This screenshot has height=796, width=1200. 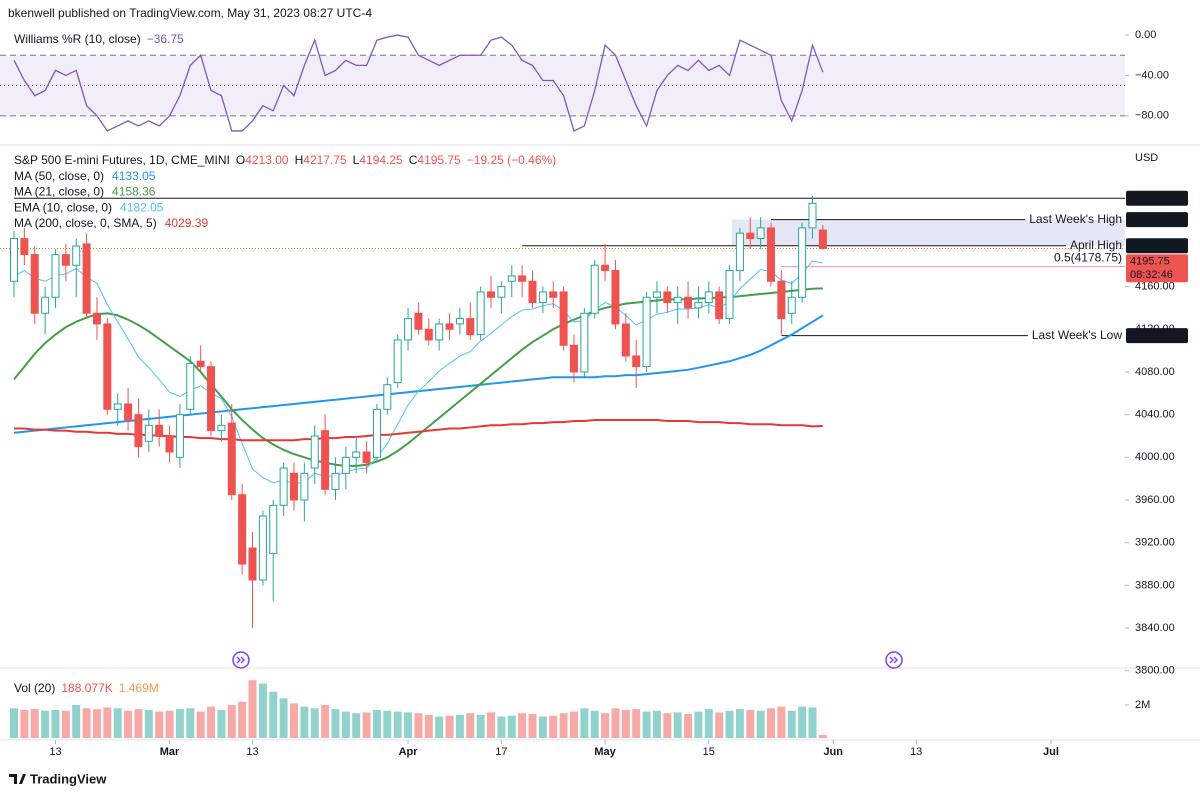 I want to click on price-box-label: 4242.75, so click(x=1150, y=198).